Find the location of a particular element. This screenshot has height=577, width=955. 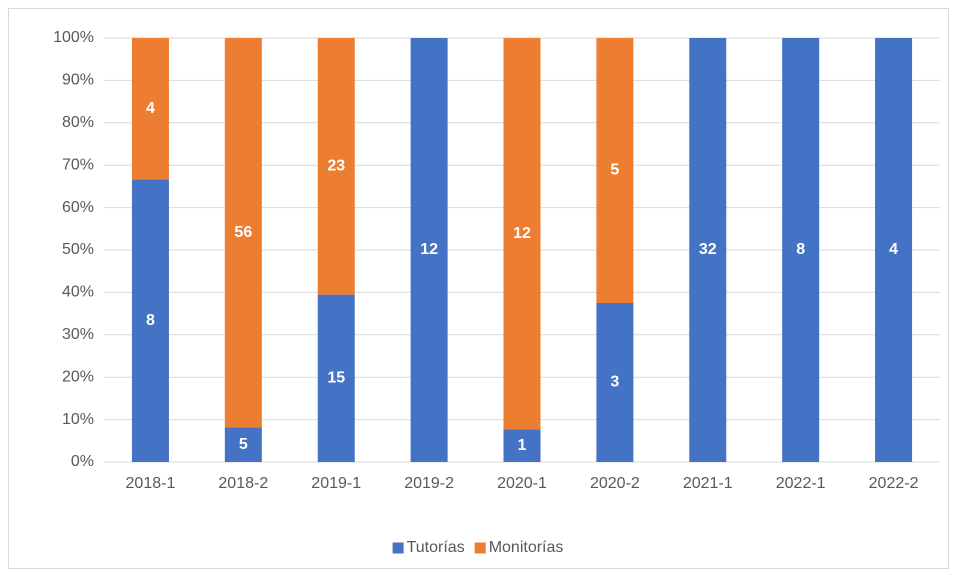

data-label: 15 is located at coordinates (336, 378).